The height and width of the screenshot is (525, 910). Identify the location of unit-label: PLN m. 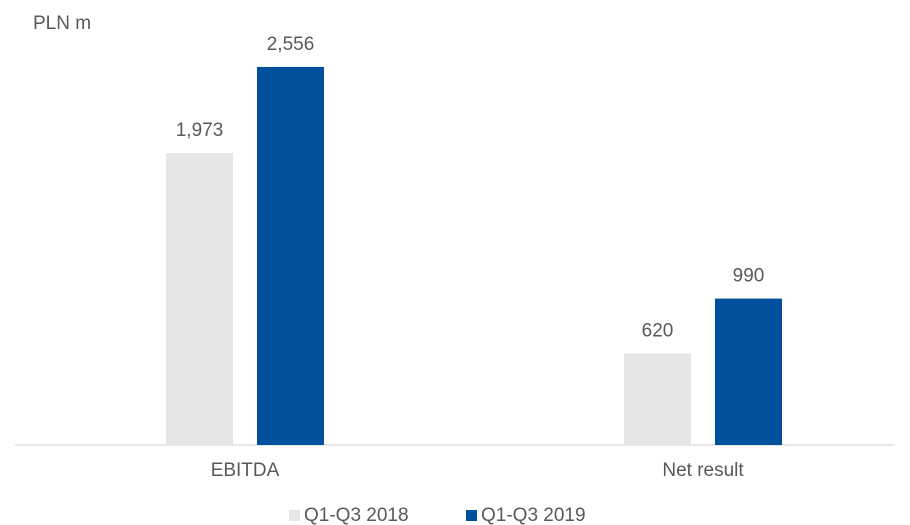
(62, 23).